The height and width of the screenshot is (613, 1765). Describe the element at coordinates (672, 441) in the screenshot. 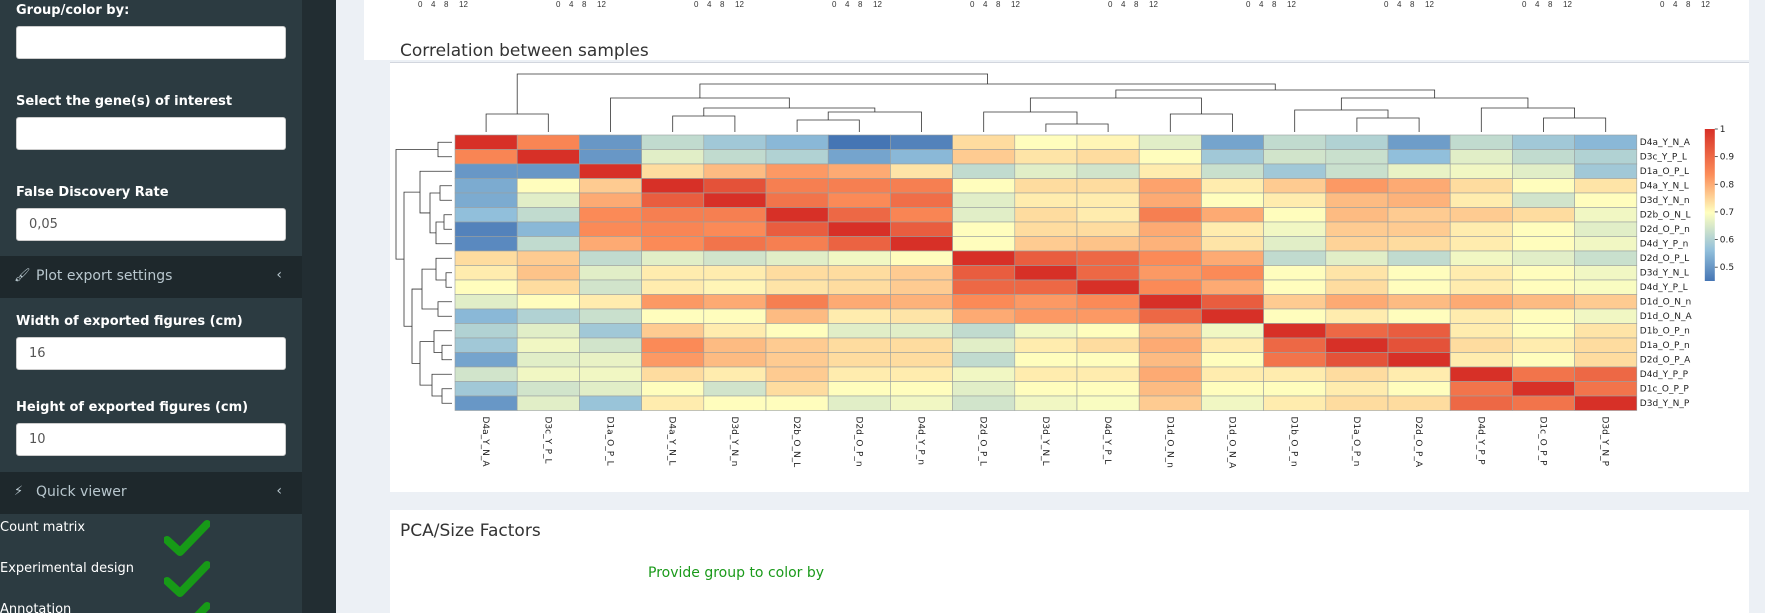

I see `column-label: D4a_Y_N_L` at that location.